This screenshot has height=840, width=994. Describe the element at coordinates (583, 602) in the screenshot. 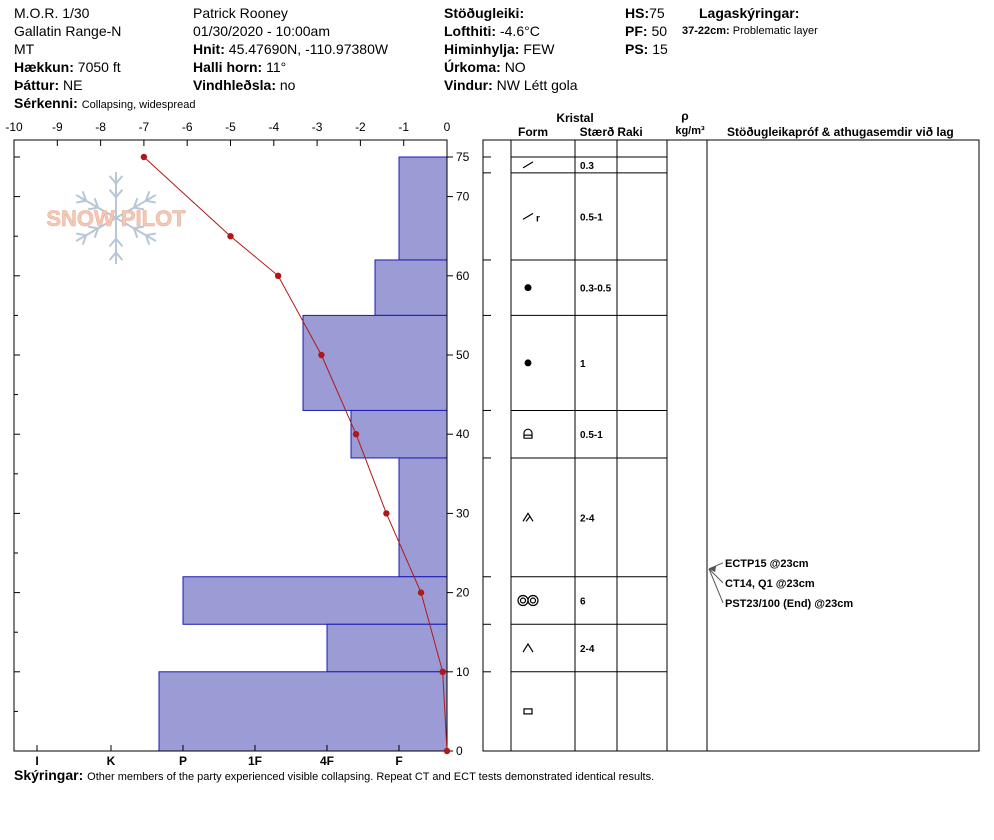

I see `crystal-size: 6` at that location.